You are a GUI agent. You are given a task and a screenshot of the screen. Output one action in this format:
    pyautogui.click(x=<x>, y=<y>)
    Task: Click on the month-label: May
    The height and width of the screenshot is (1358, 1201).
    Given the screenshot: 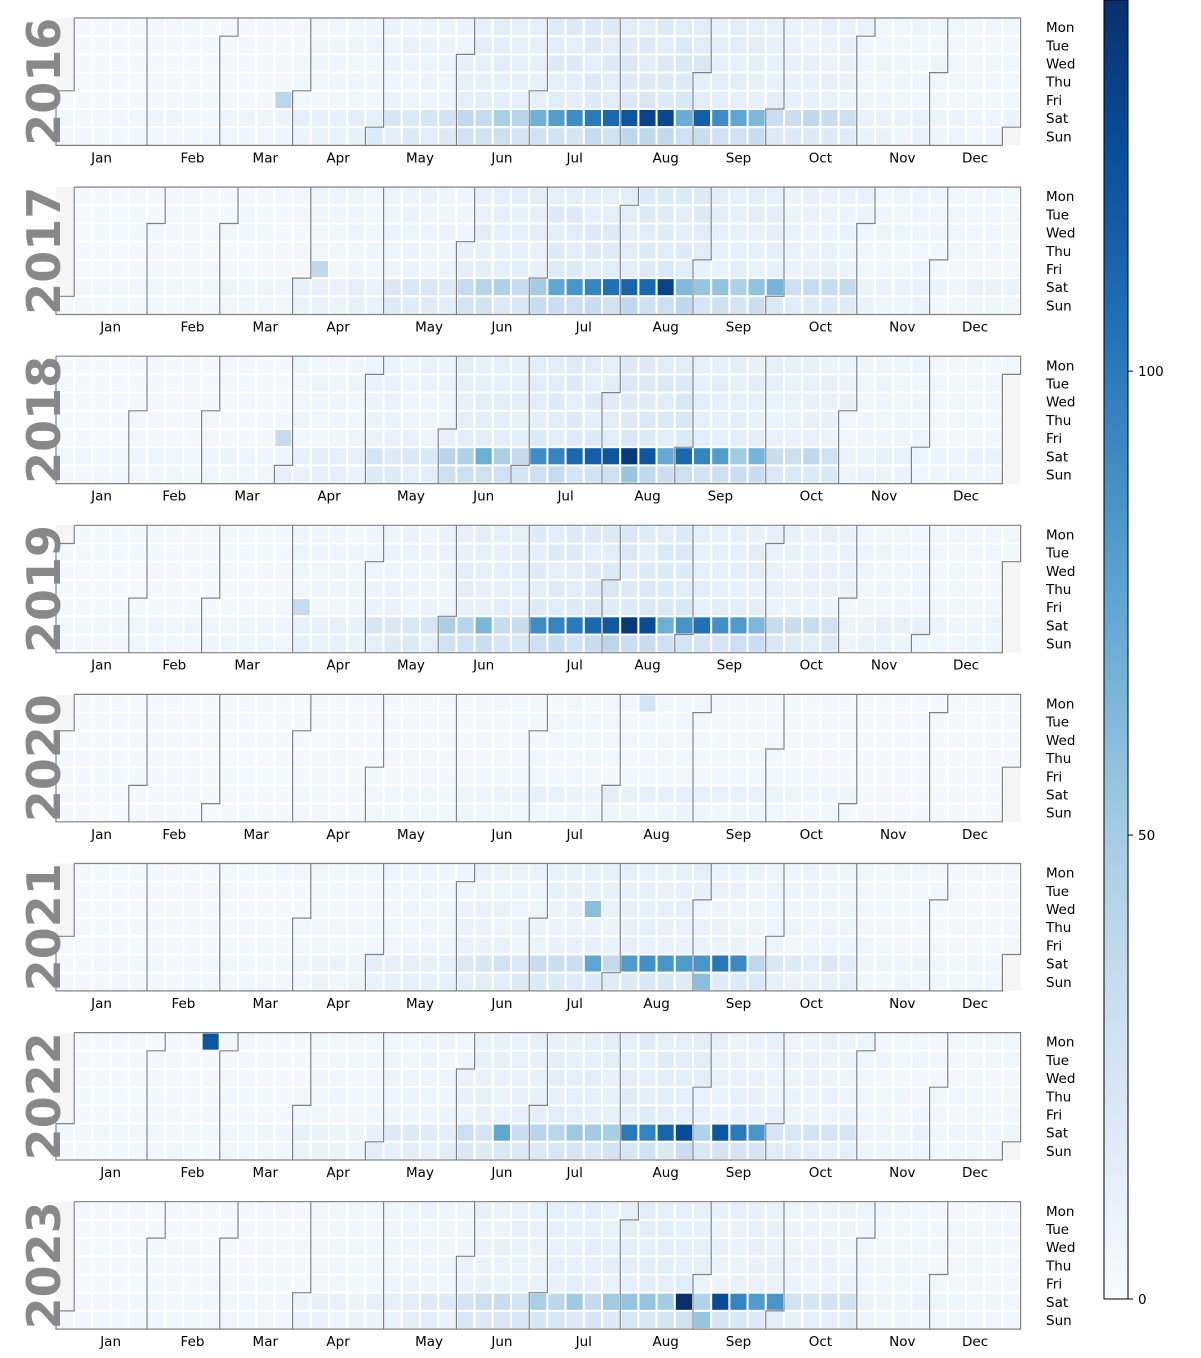 What is the action you would take?
    pyautogui.click(x=420, y=1173)
    